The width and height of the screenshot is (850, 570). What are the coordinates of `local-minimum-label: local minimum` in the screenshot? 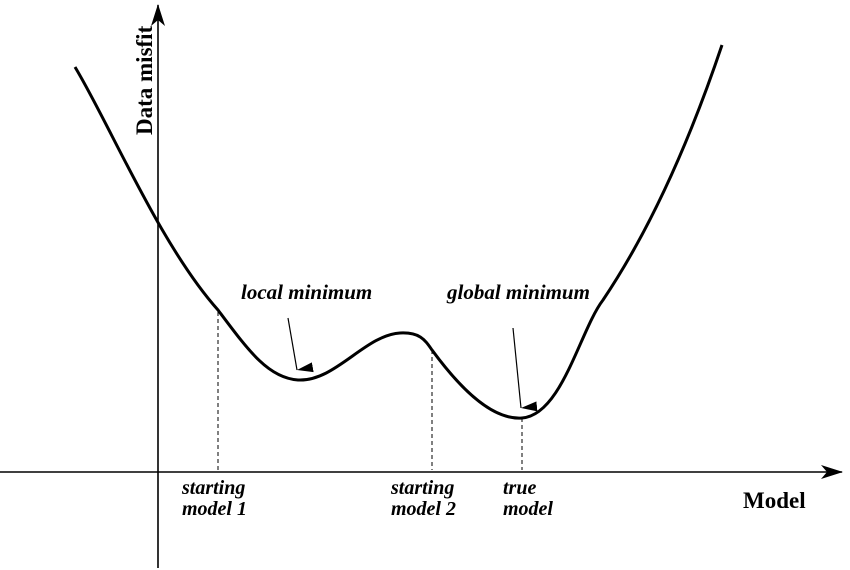 It's located at (306, 292).